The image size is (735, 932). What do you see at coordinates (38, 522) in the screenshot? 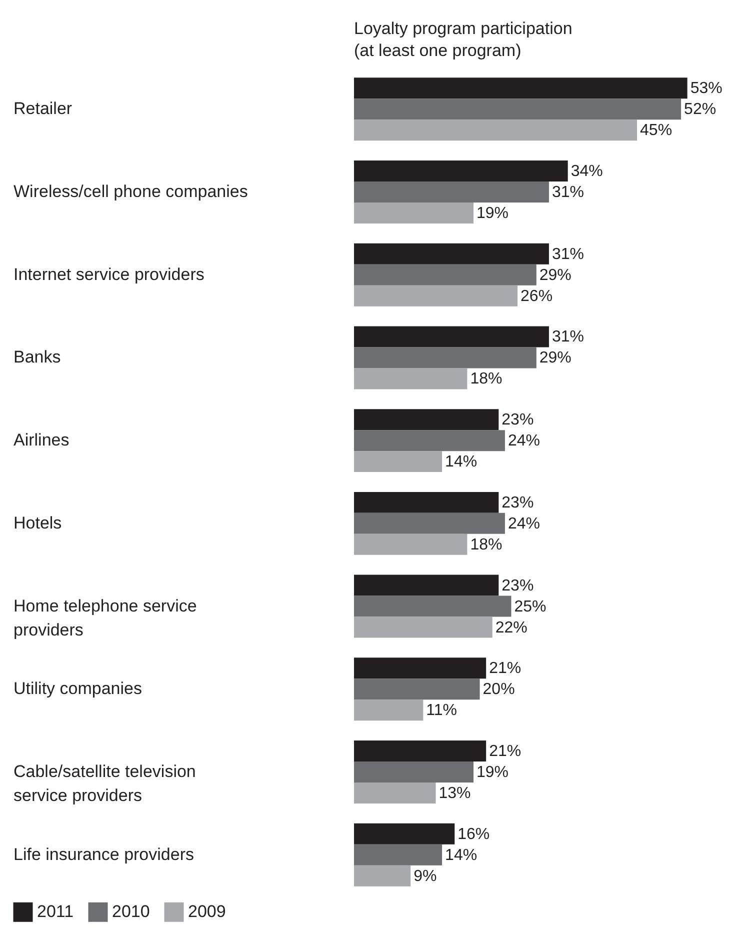
I see `y-tick-label: Hotels` at bounding box center [38, 522].